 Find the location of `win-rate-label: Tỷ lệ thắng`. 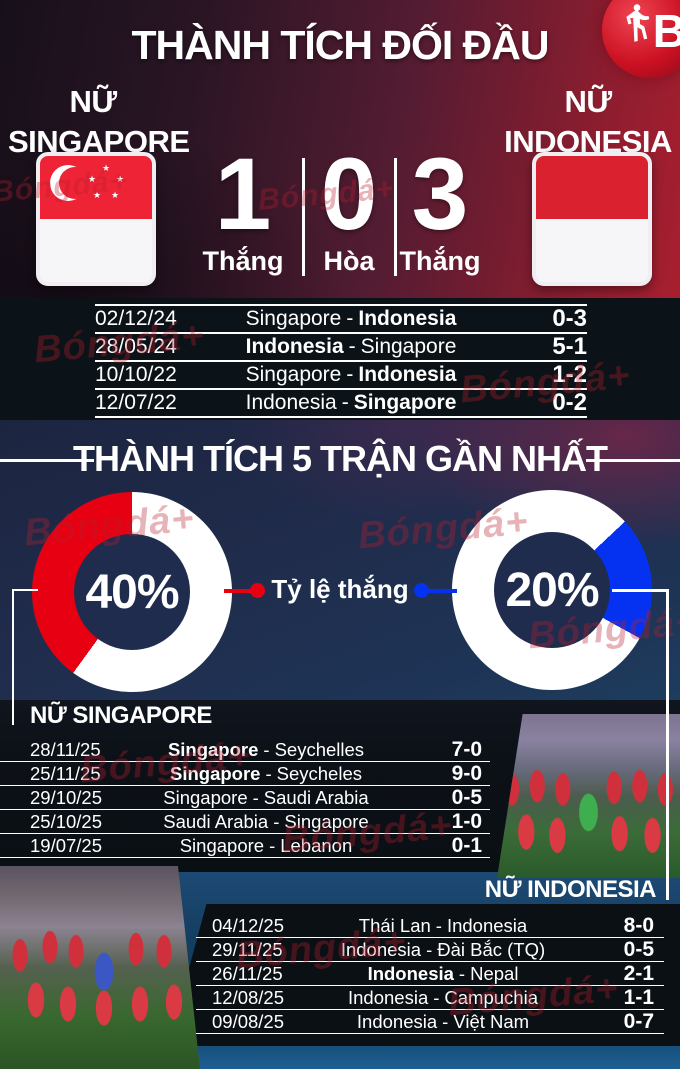

win-rate-label: Tỷ lệ thắng is located at coordinates (340, 589).